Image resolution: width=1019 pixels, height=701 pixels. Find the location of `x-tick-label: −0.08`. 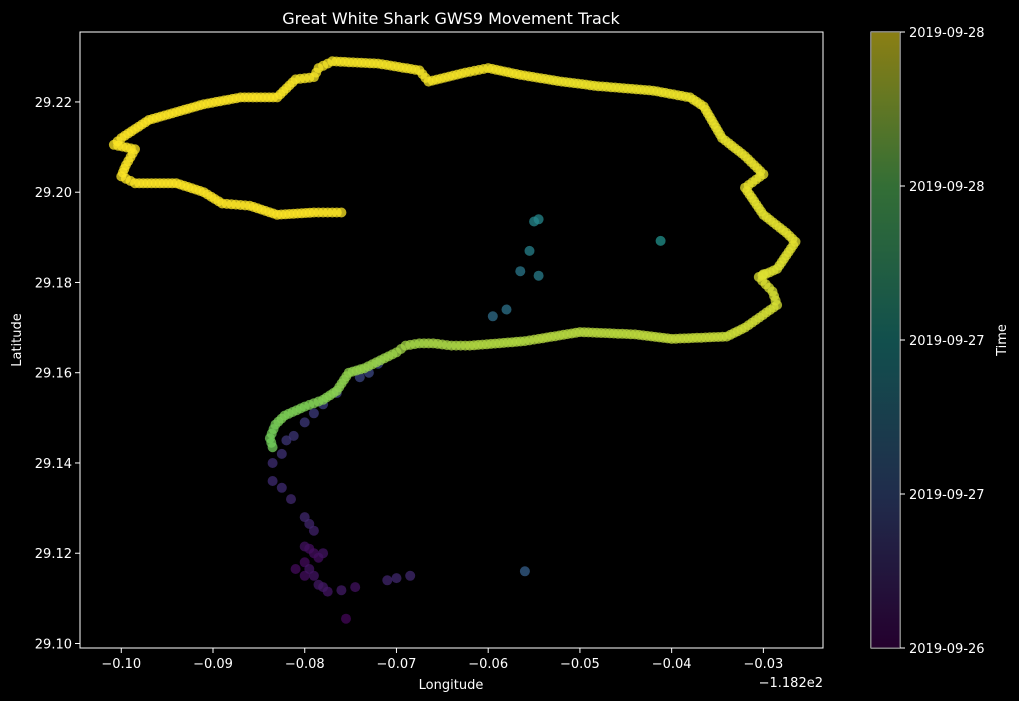

x-tick-label: −0.08 is located at coordinates (305, 664).